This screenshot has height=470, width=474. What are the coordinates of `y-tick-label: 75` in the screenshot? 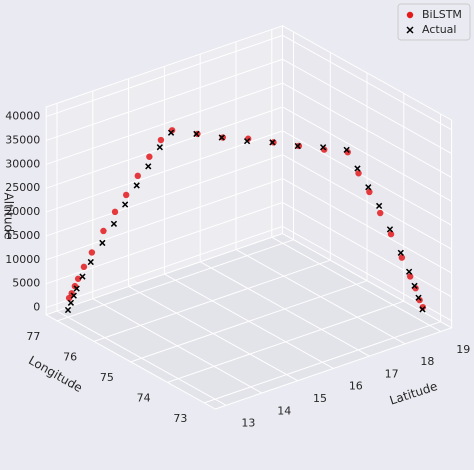 It's located at (107, 377).